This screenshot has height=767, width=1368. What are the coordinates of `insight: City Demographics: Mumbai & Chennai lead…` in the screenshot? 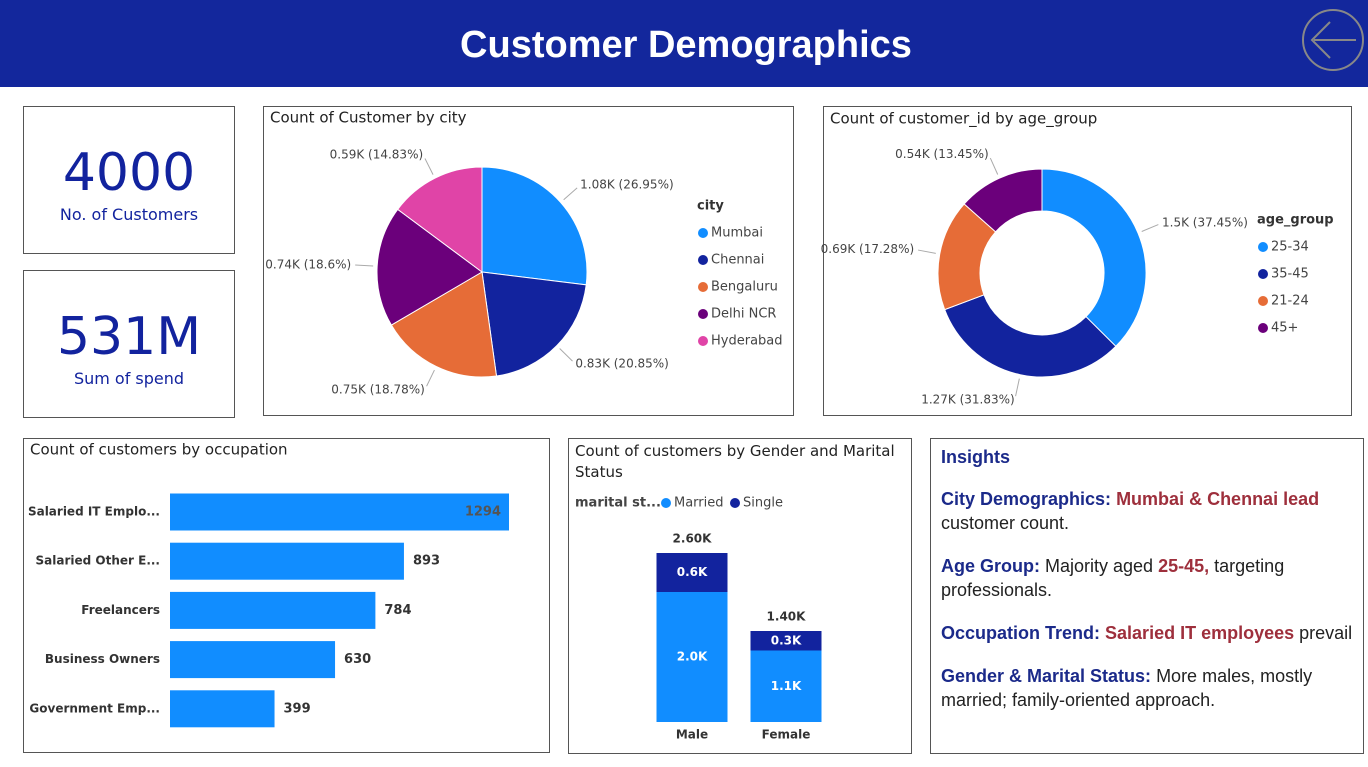 It's located at (1147, 511).